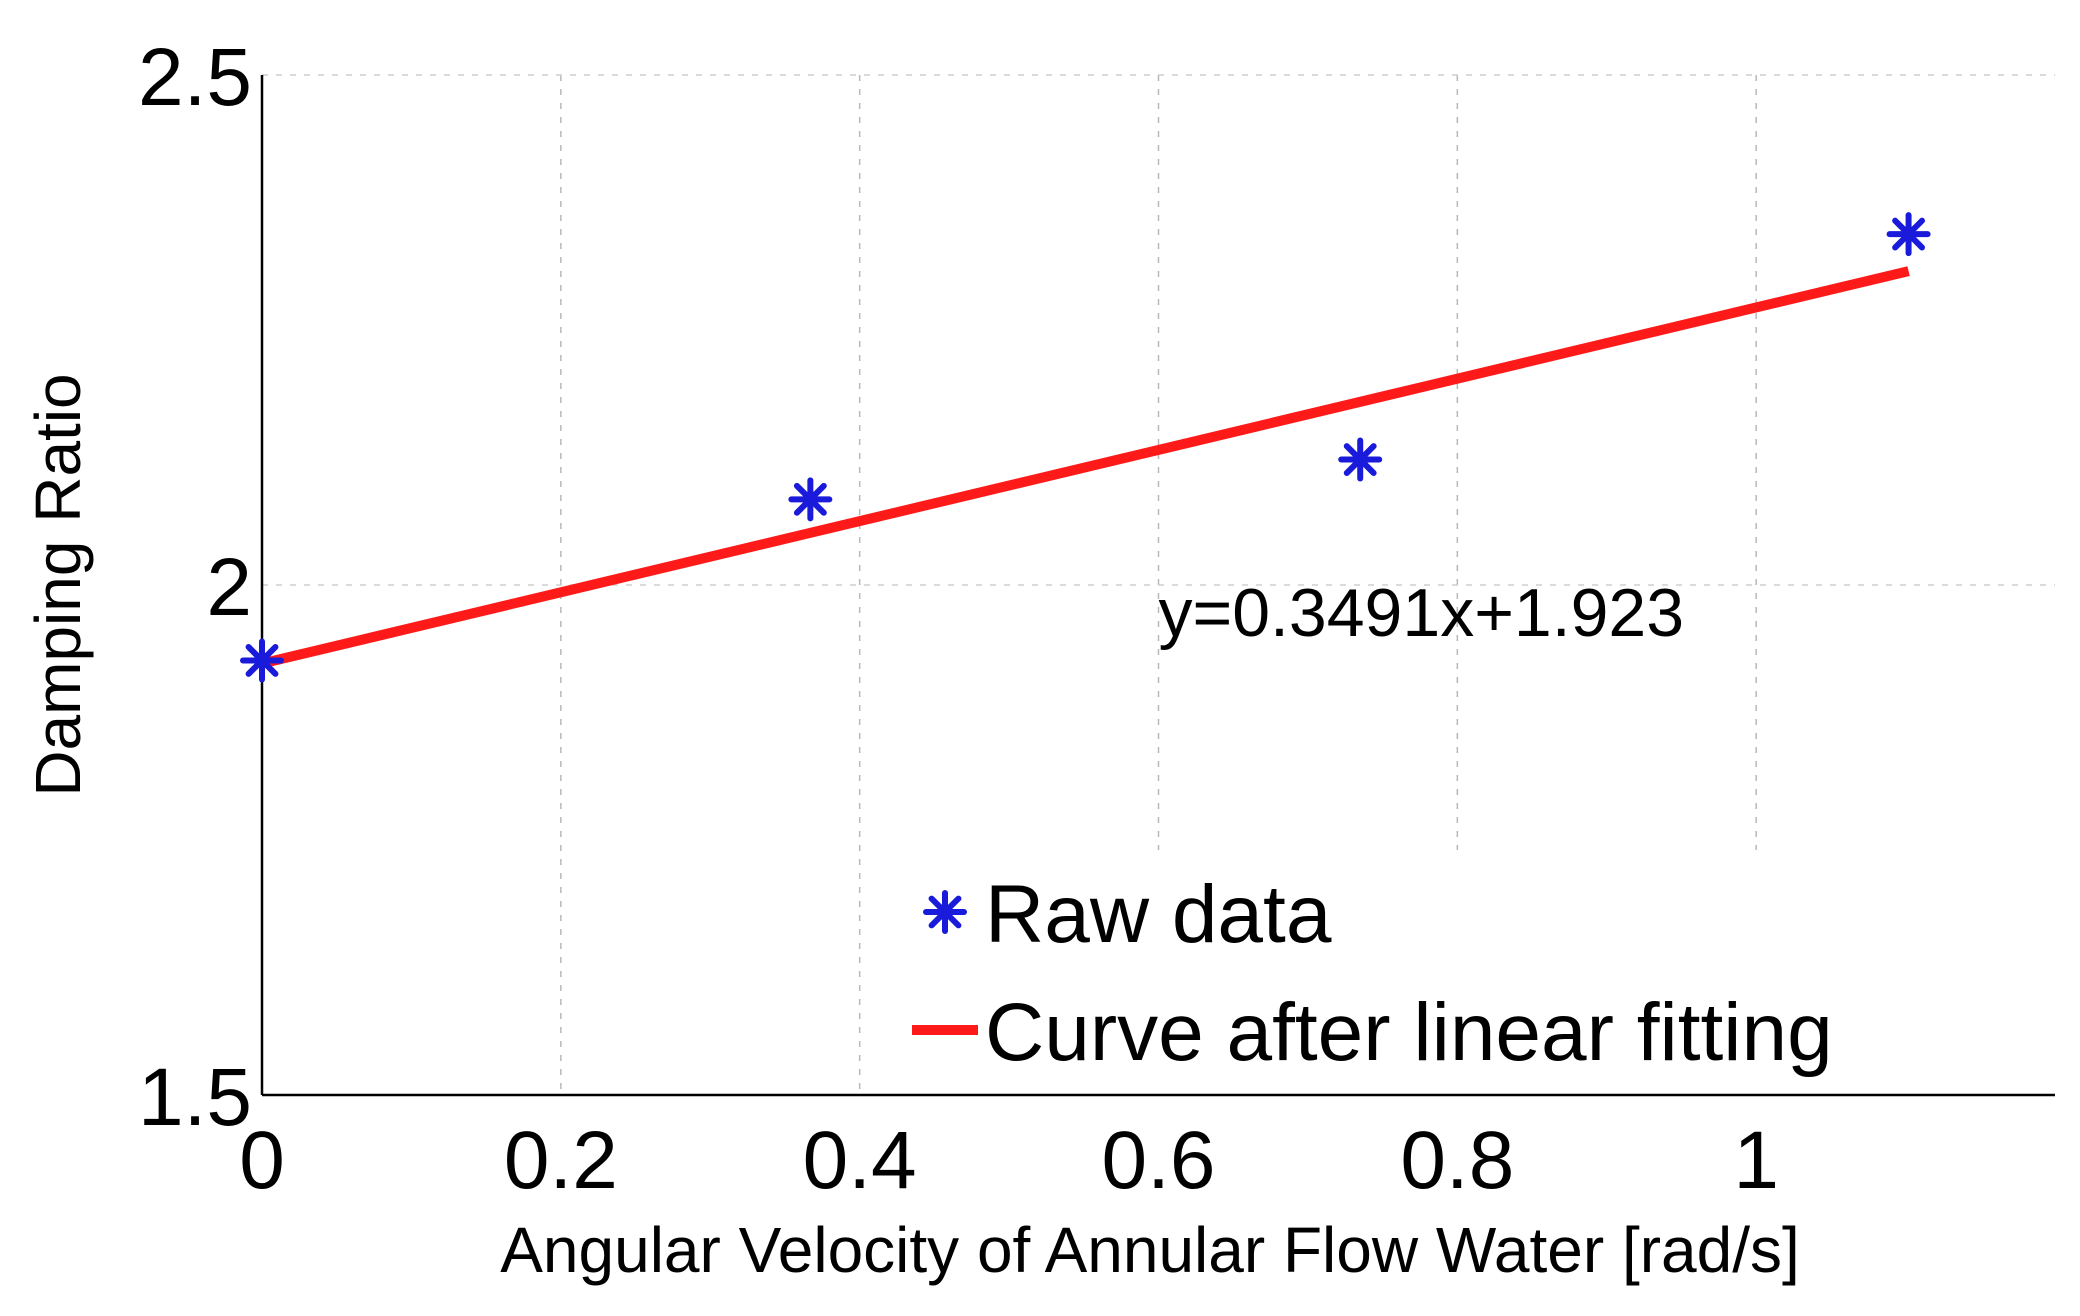  I want to click on y-tick-label: 2.5, so click(195, 77).